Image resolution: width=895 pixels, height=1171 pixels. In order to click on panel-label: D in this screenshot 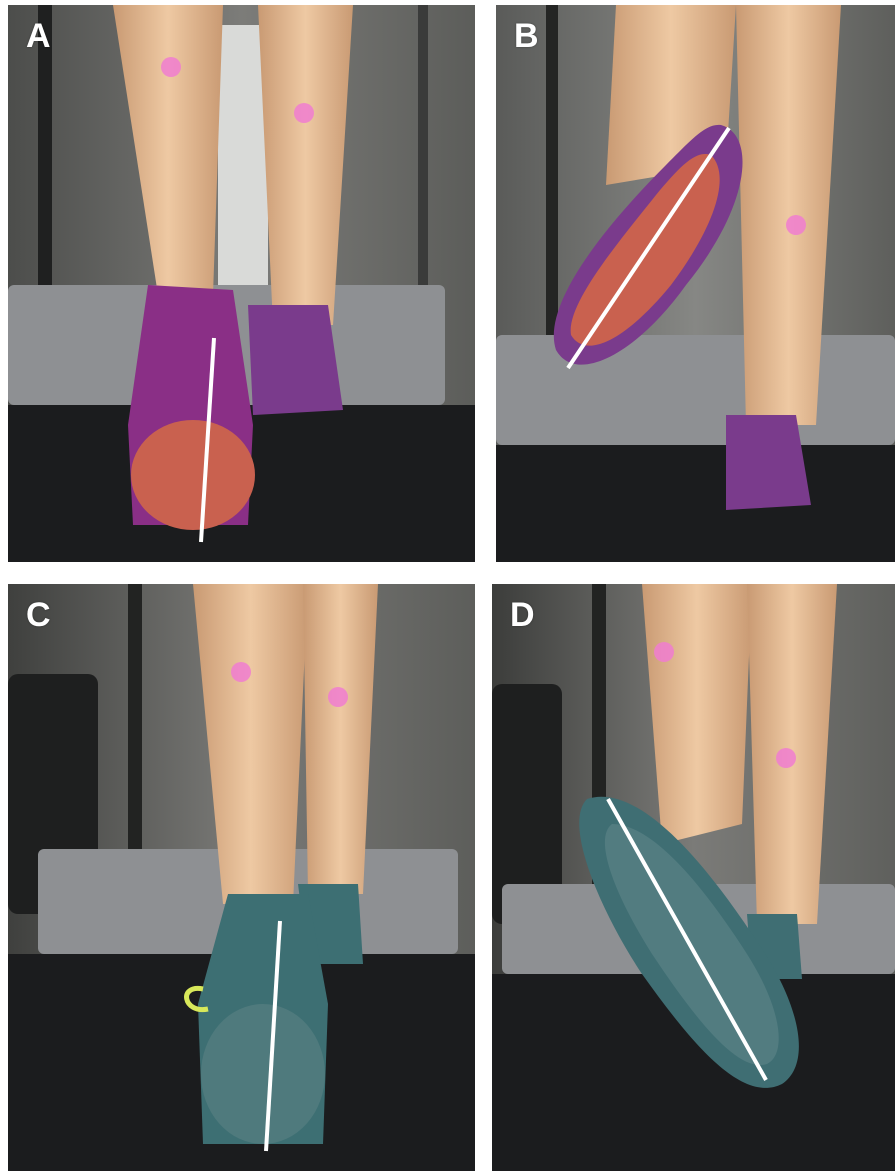, I will do `click(522, 615)`.